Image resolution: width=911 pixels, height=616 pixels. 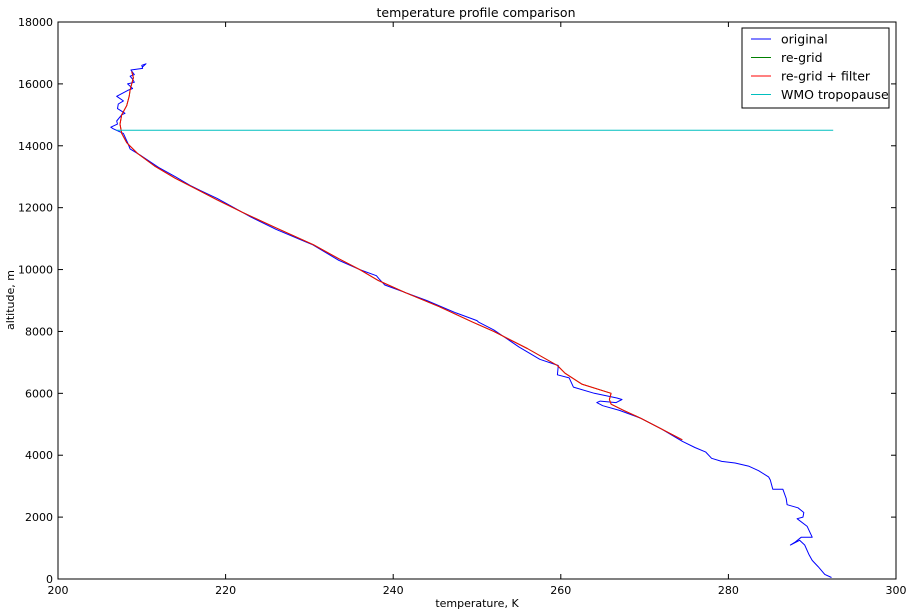 What do you see at coordinates (476, 12) in the screenshot?
I see `chart-title: temperature profile comparison` at bounding box center [476, 12].